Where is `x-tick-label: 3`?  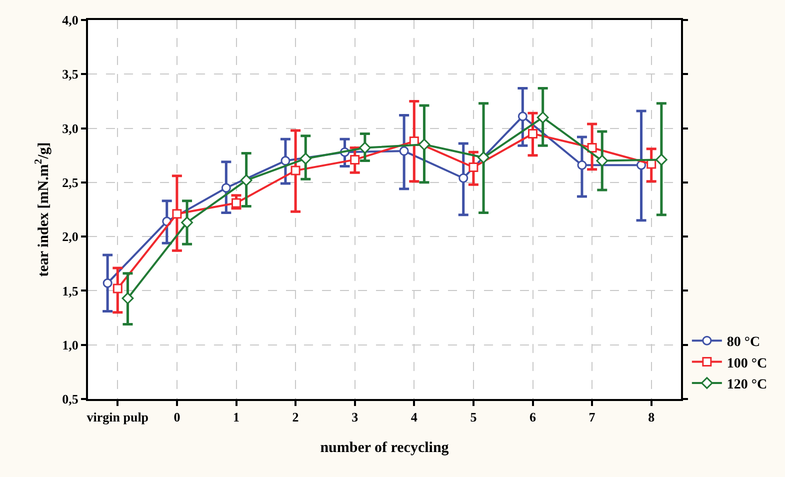 x-tick-label: 3 is located at coordinates (355, 417).